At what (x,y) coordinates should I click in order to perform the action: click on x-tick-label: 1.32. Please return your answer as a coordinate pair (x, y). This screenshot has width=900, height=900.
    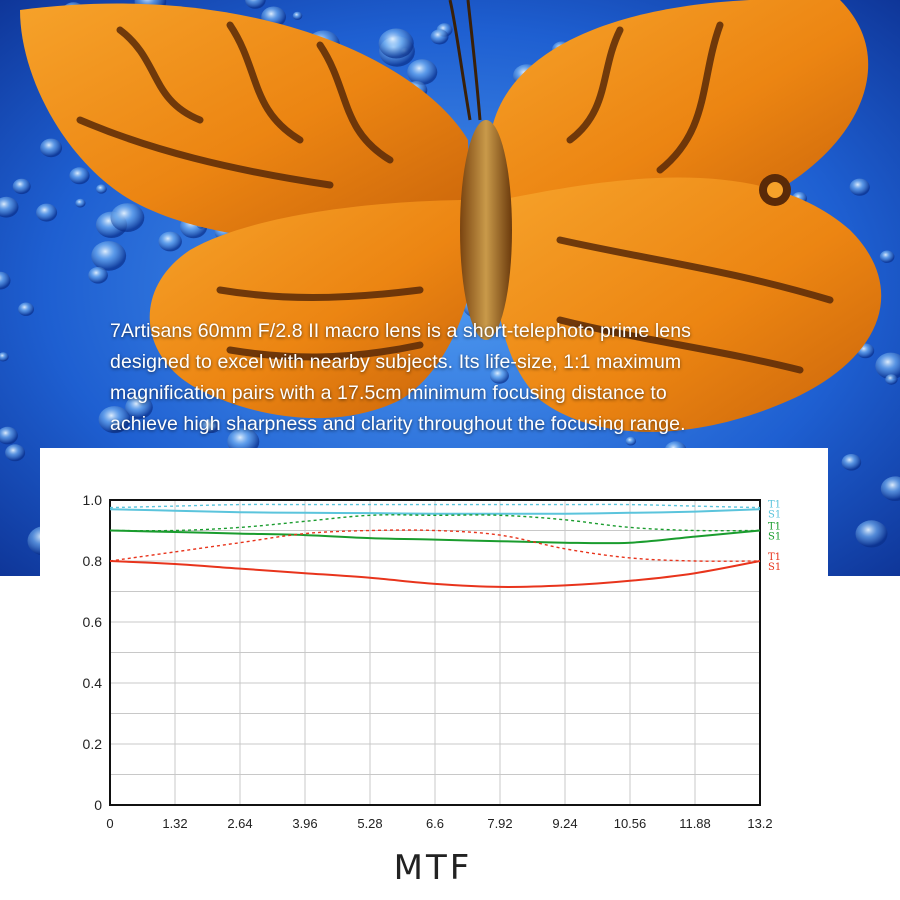
    Looking at the image, I should click on (174, 823).